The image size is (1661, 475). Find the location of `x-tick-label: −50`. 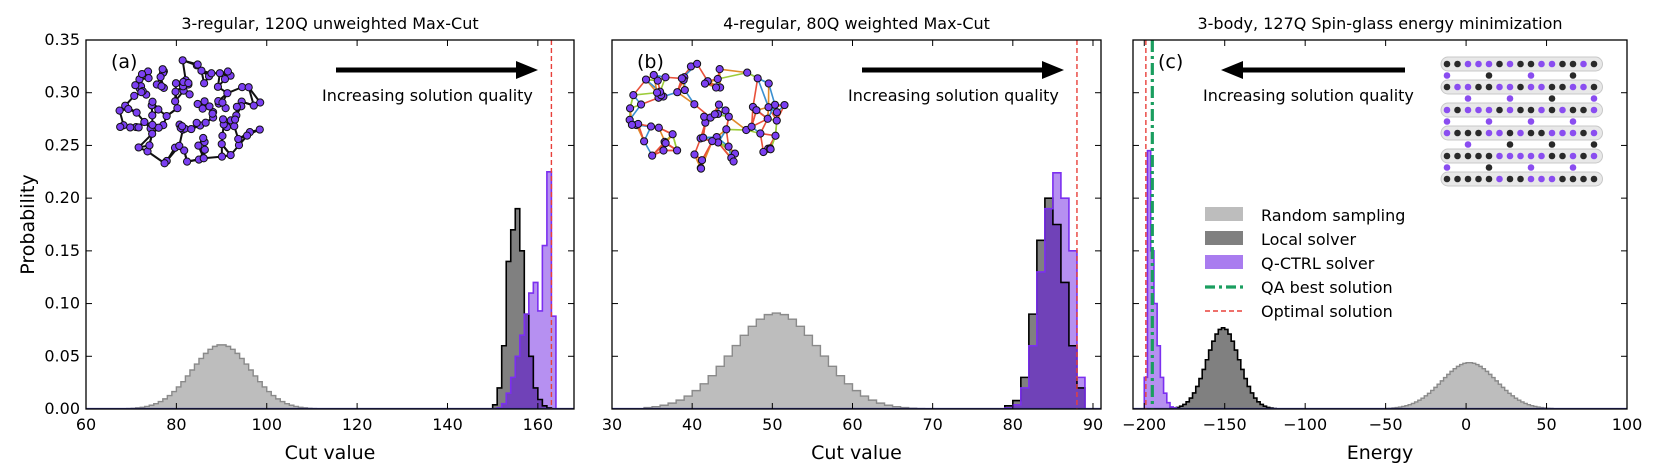

x-tick-label: −50 is located at coordinates (1386, 424).